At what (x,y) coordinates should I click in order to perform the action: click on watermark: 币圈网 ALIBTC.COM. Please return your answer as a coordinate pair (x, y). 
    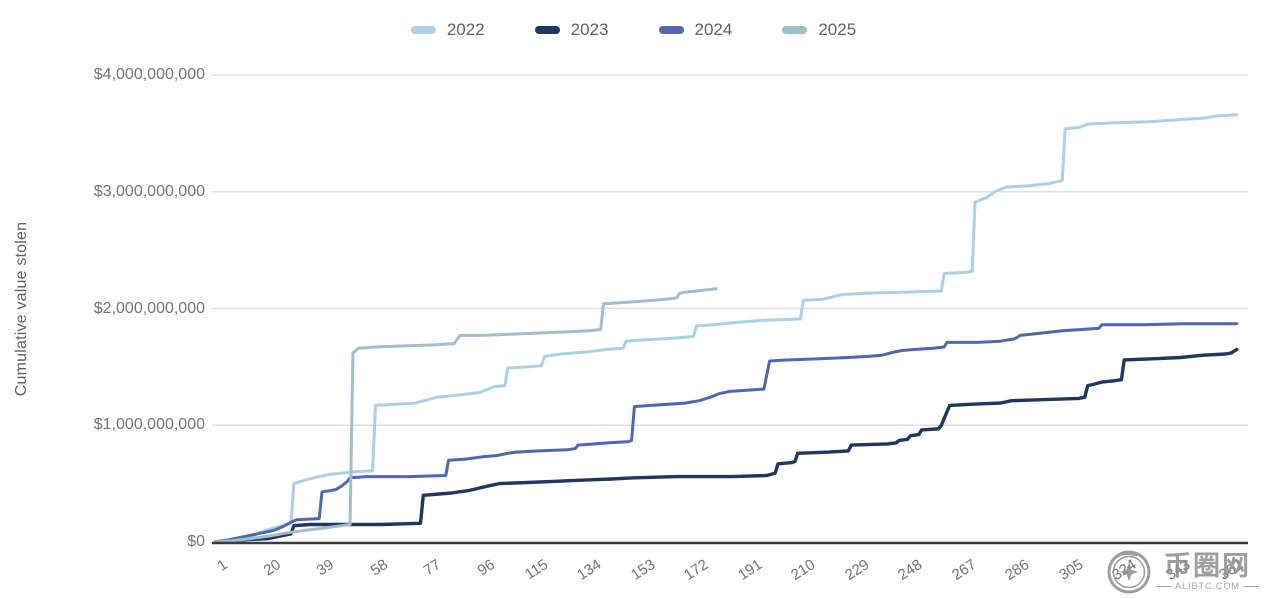
    Looking at the image, I should click on (1182, 572).